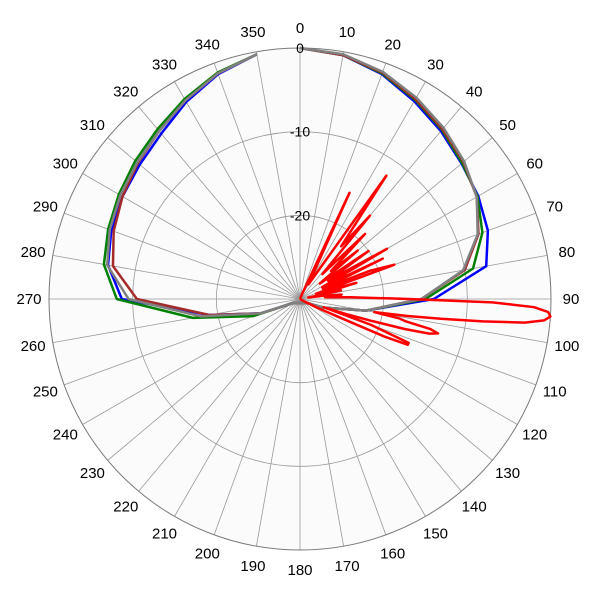  What do you see at coordinates (207, 44) in the screenshot?
I see `angle-tick-label: 340` at bounding box center [207, 44].